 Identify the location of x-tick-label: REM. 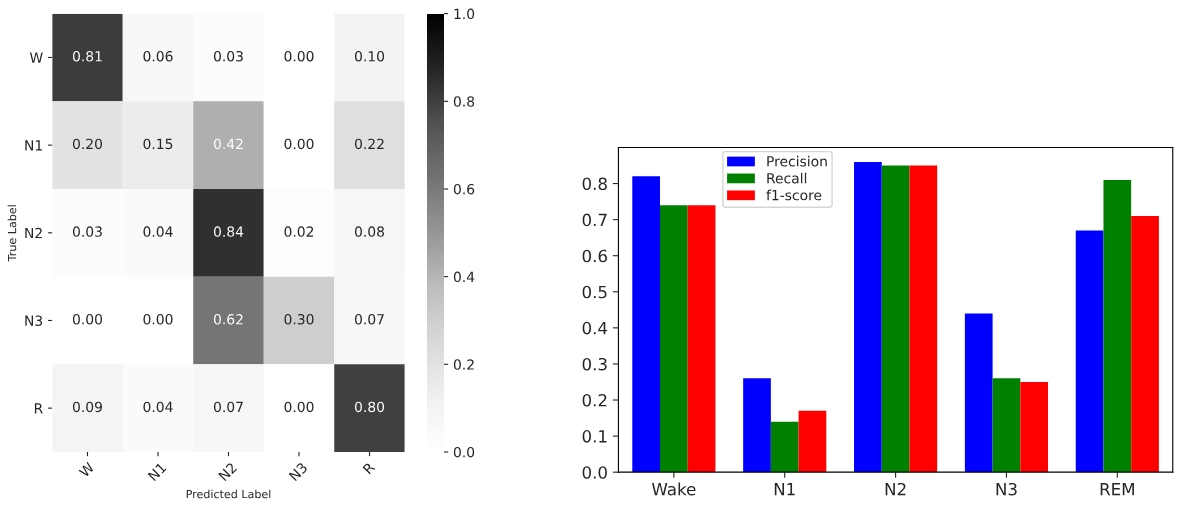
(1117, 489).